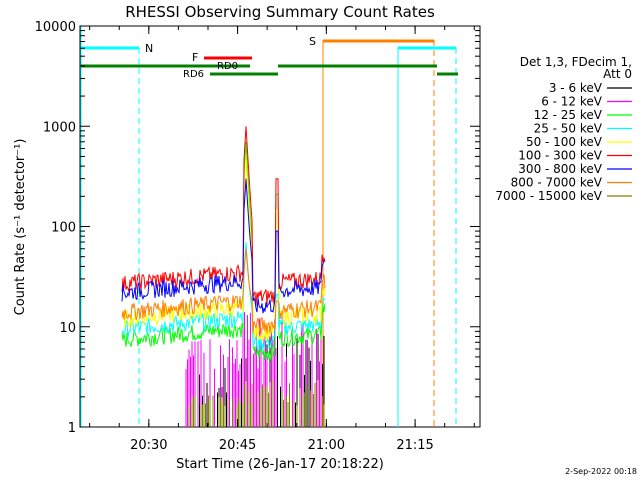 The image size is (640, 480). What do you see at coordinates (72, 428) in the screenshot?
I see `y-tick-label: 1` at bounding box center [72, 428].